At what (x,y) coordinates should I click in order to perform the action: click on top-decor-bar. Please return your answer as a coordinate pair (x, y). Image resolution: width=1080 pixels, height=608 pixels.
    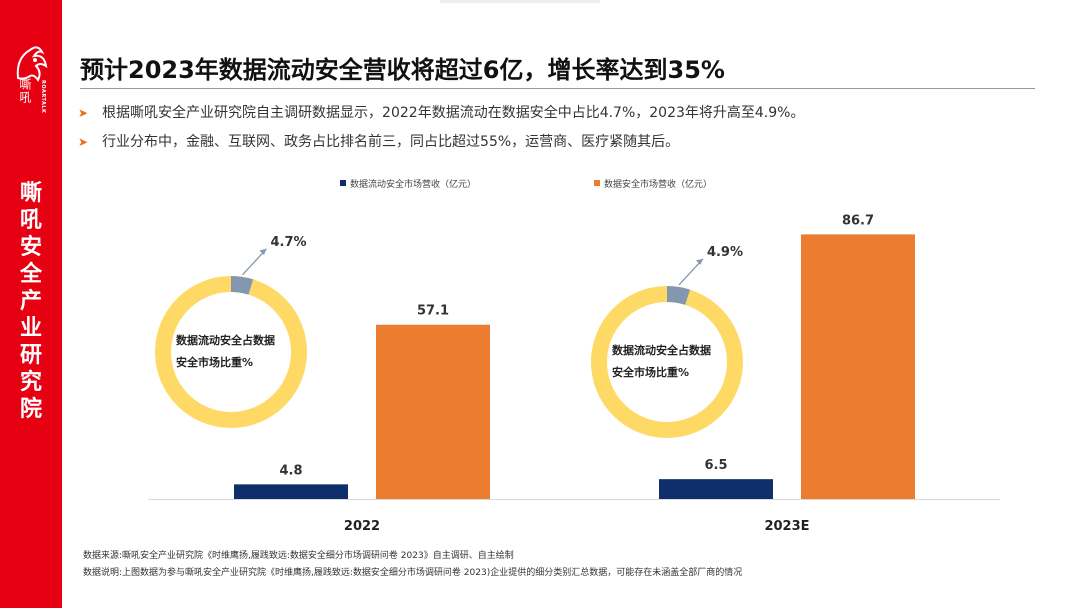
    Looking at the image, I should click on (520, 1).